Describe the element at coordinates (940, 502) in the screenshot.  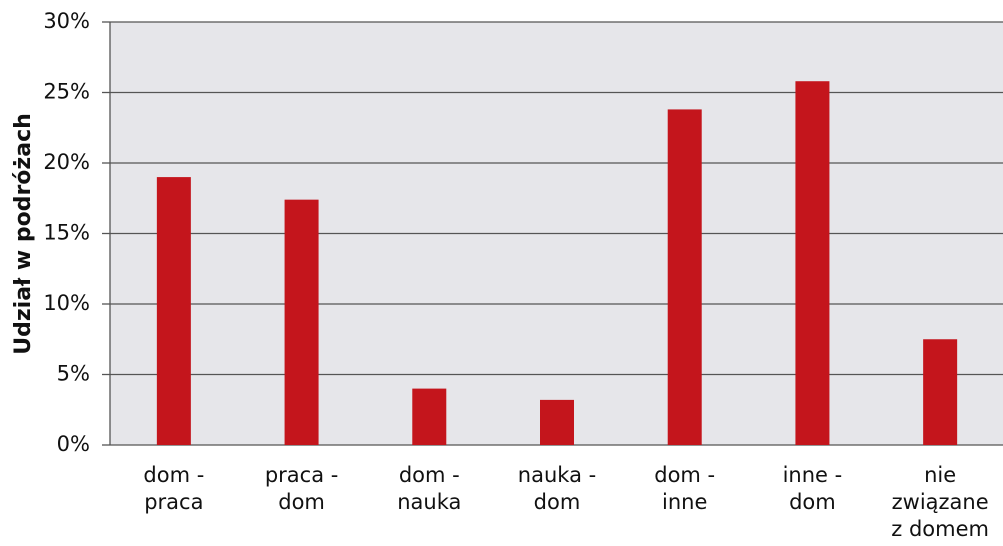
I see `x-tick-label: nie związane z domem` at that location.